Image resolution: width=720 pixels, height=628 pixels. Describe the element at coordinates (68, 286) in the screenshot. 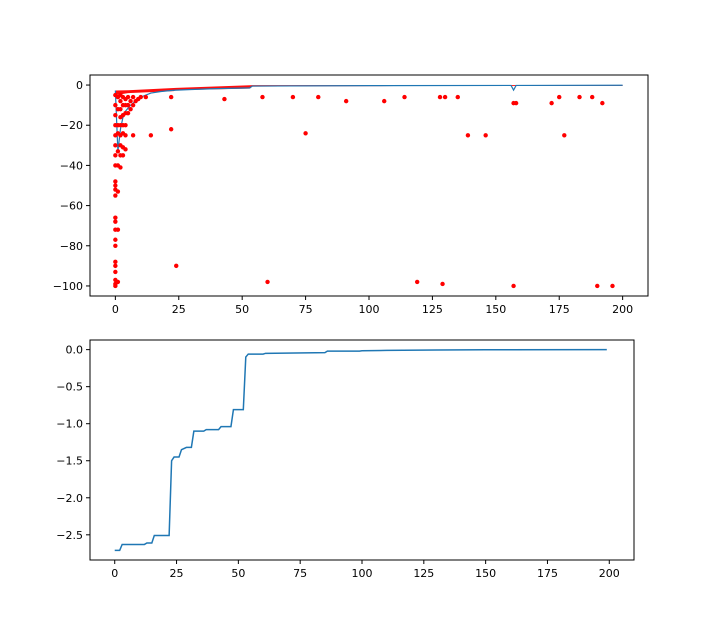

I see `y-tick-label: −100` at that location.